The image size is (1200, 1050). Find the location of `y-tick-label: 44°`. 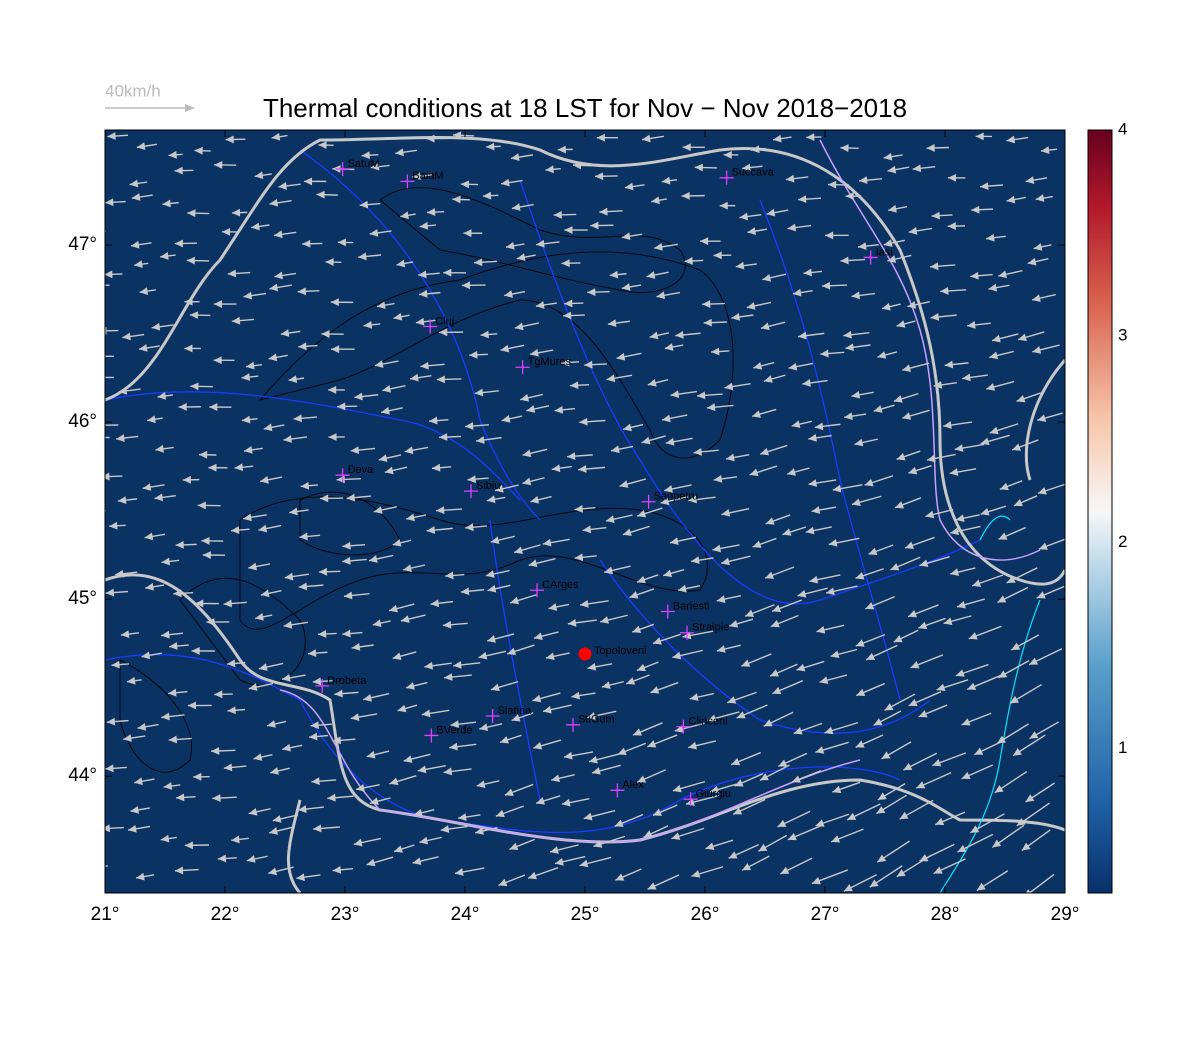

y-tick-label: 44° is located at coordinates (82, 775).